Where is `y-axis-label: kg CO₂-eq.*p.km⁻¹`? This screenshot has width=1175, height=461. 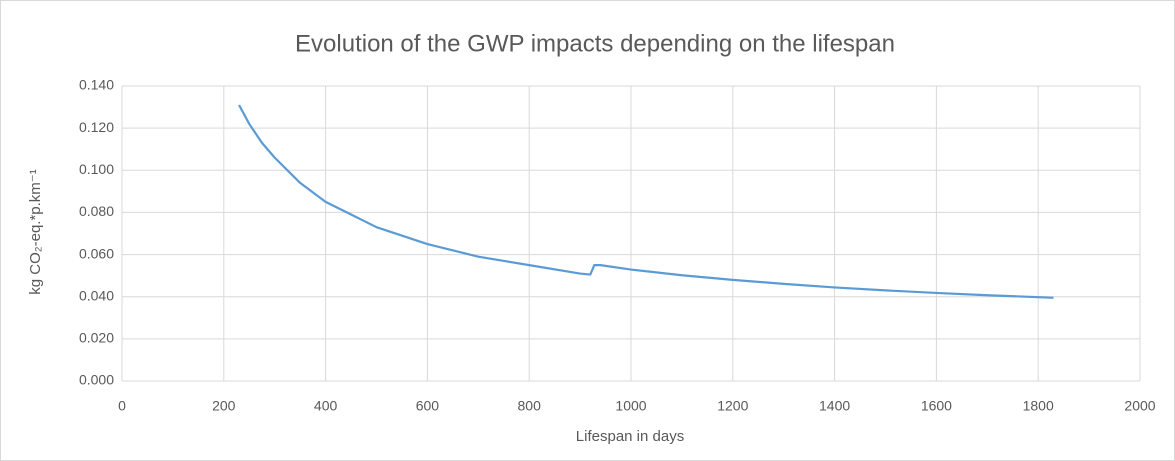
y-axis-label: kg CO₂-eq.*p.km⁻¹ is located at coordinates (35, 231).